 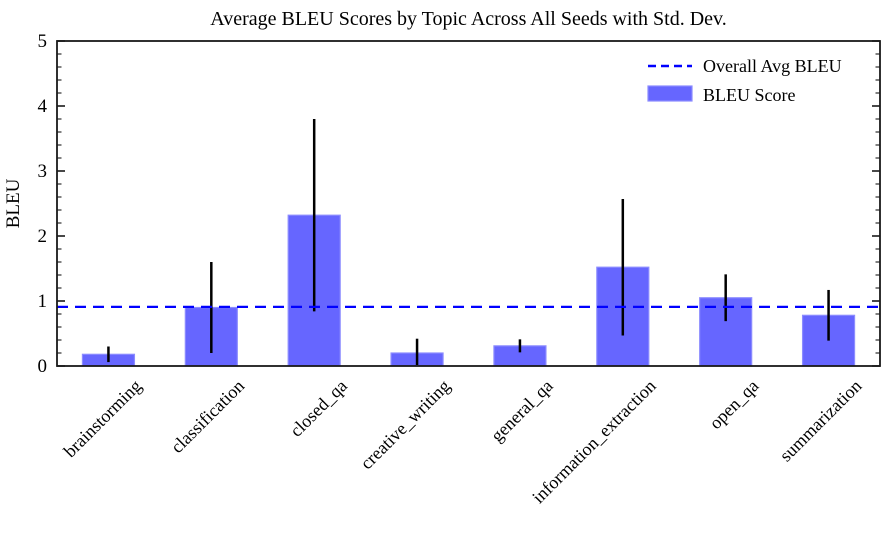 I want to click on legend-bar-swatch, so click(x=670, y=93).